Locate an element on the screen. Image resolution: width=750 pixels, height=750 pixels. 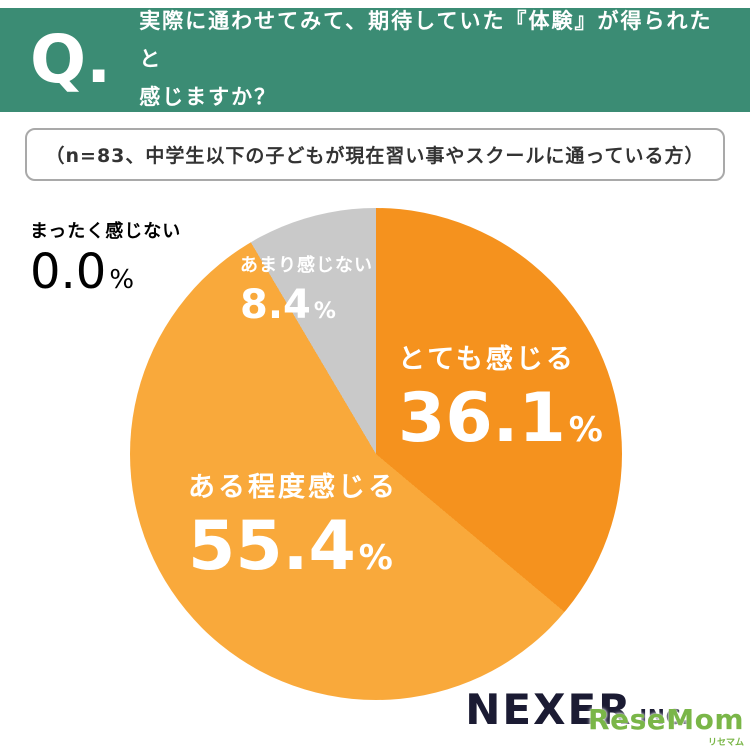
q-mark: Q. is located at coordinates (71, 60).